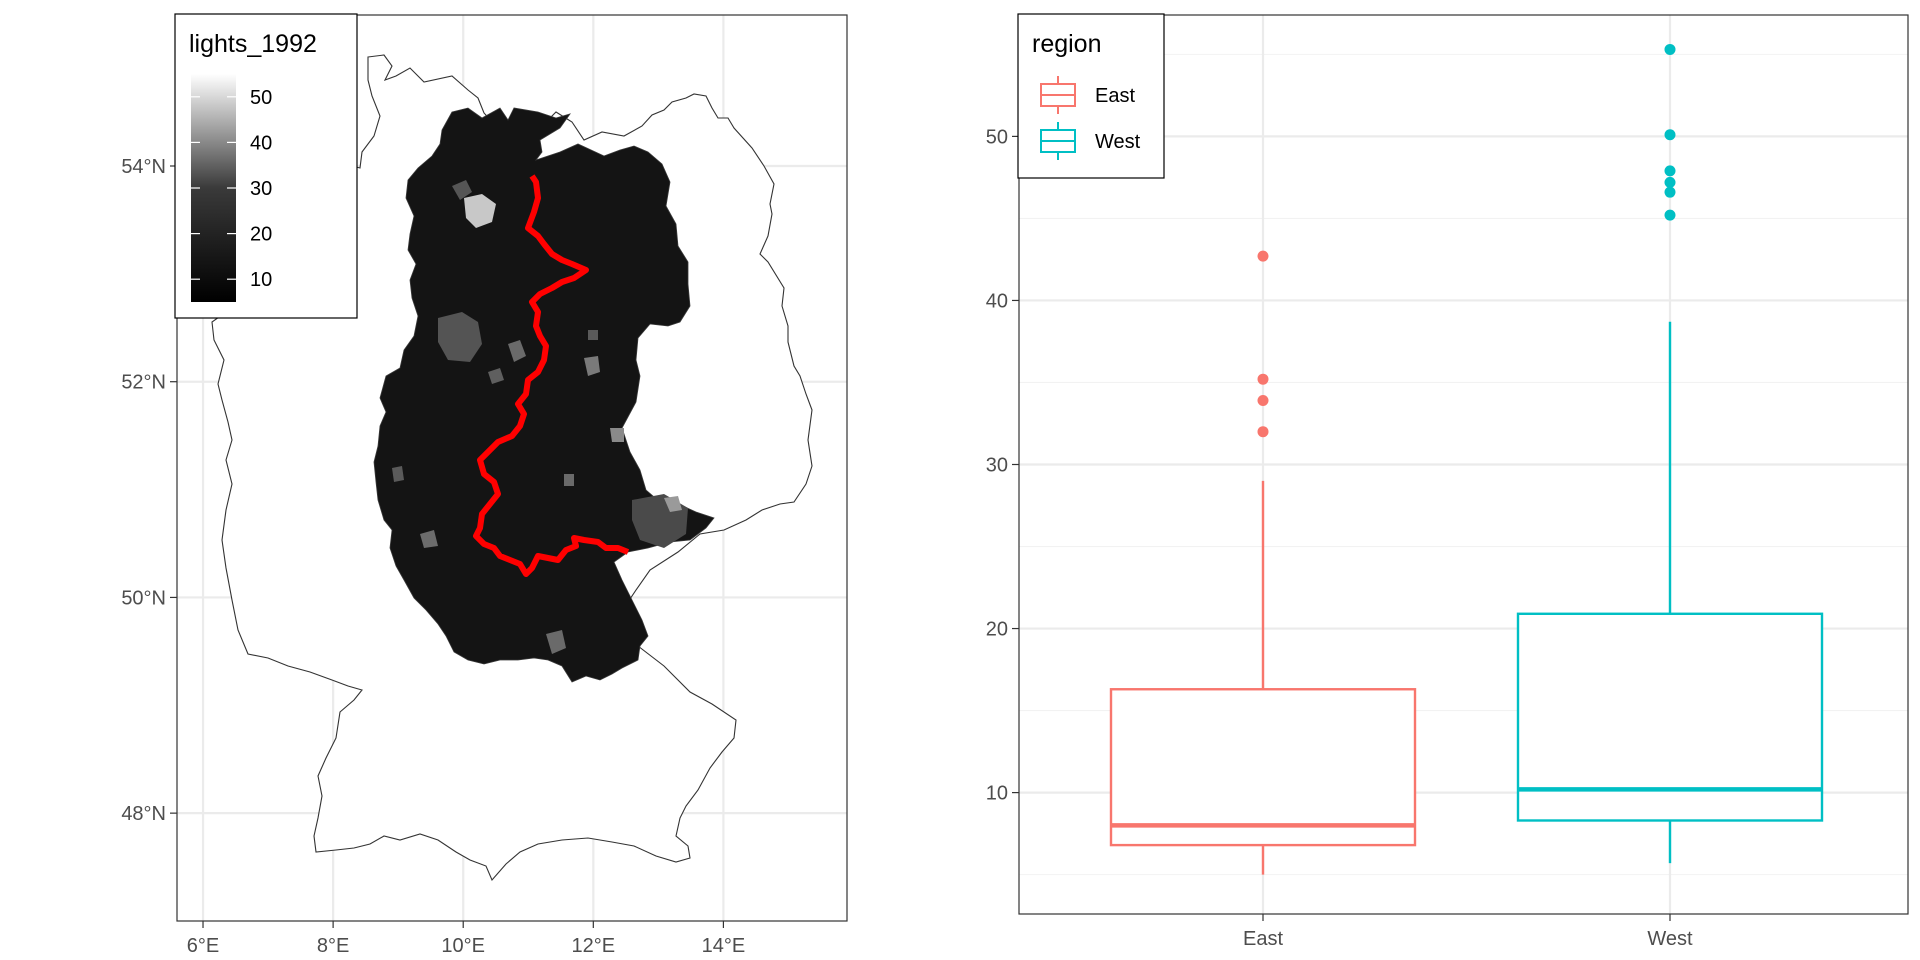  What do you see at coordinates (592, 366) in the screenshot?
I see `district-magdeburg` at bounding box center [592, 366].